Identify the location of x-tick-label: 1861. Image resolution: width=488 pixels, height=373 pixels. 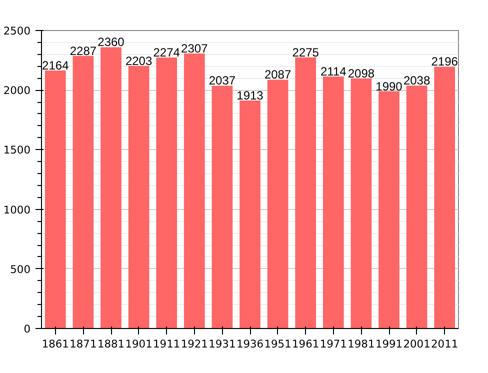
(55, 344).